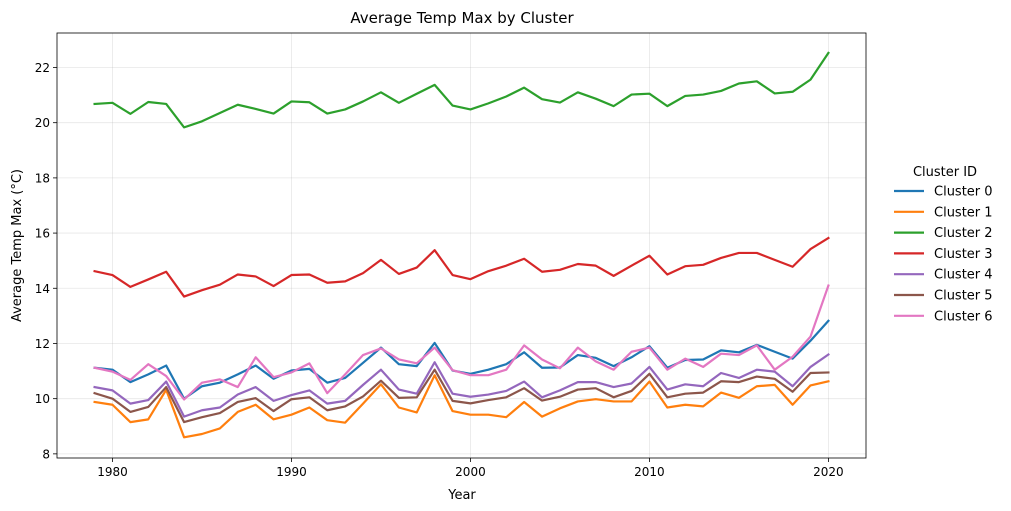  What do you see at coordinates (42, 178) in the screenshot?
I see `y-tick-label: 18` at bounding box center [42, 178].